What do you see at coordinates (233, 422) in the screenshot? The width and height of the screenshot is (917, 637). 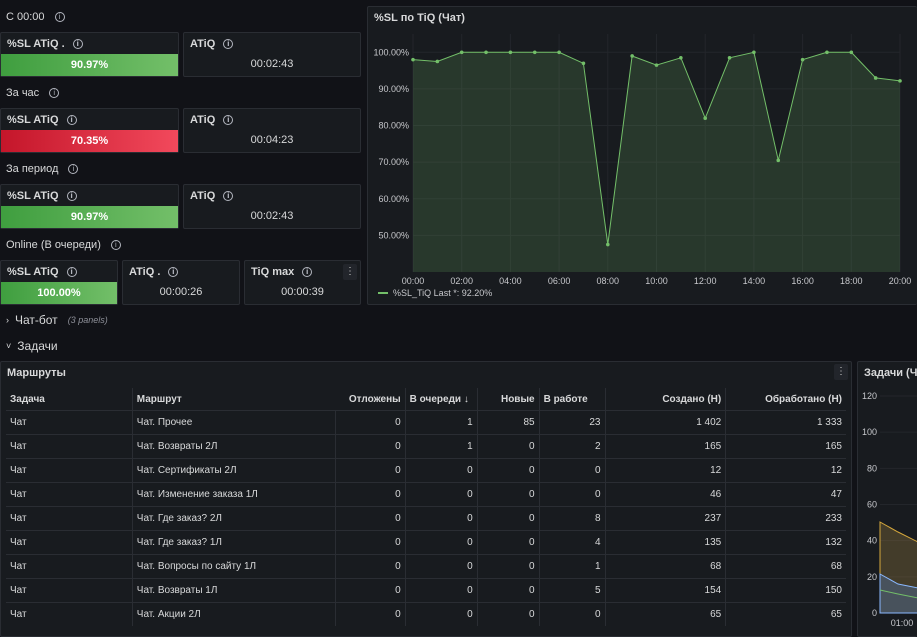 I see `table-cell: Чат. Прочее` at bounding box center [233, 422].